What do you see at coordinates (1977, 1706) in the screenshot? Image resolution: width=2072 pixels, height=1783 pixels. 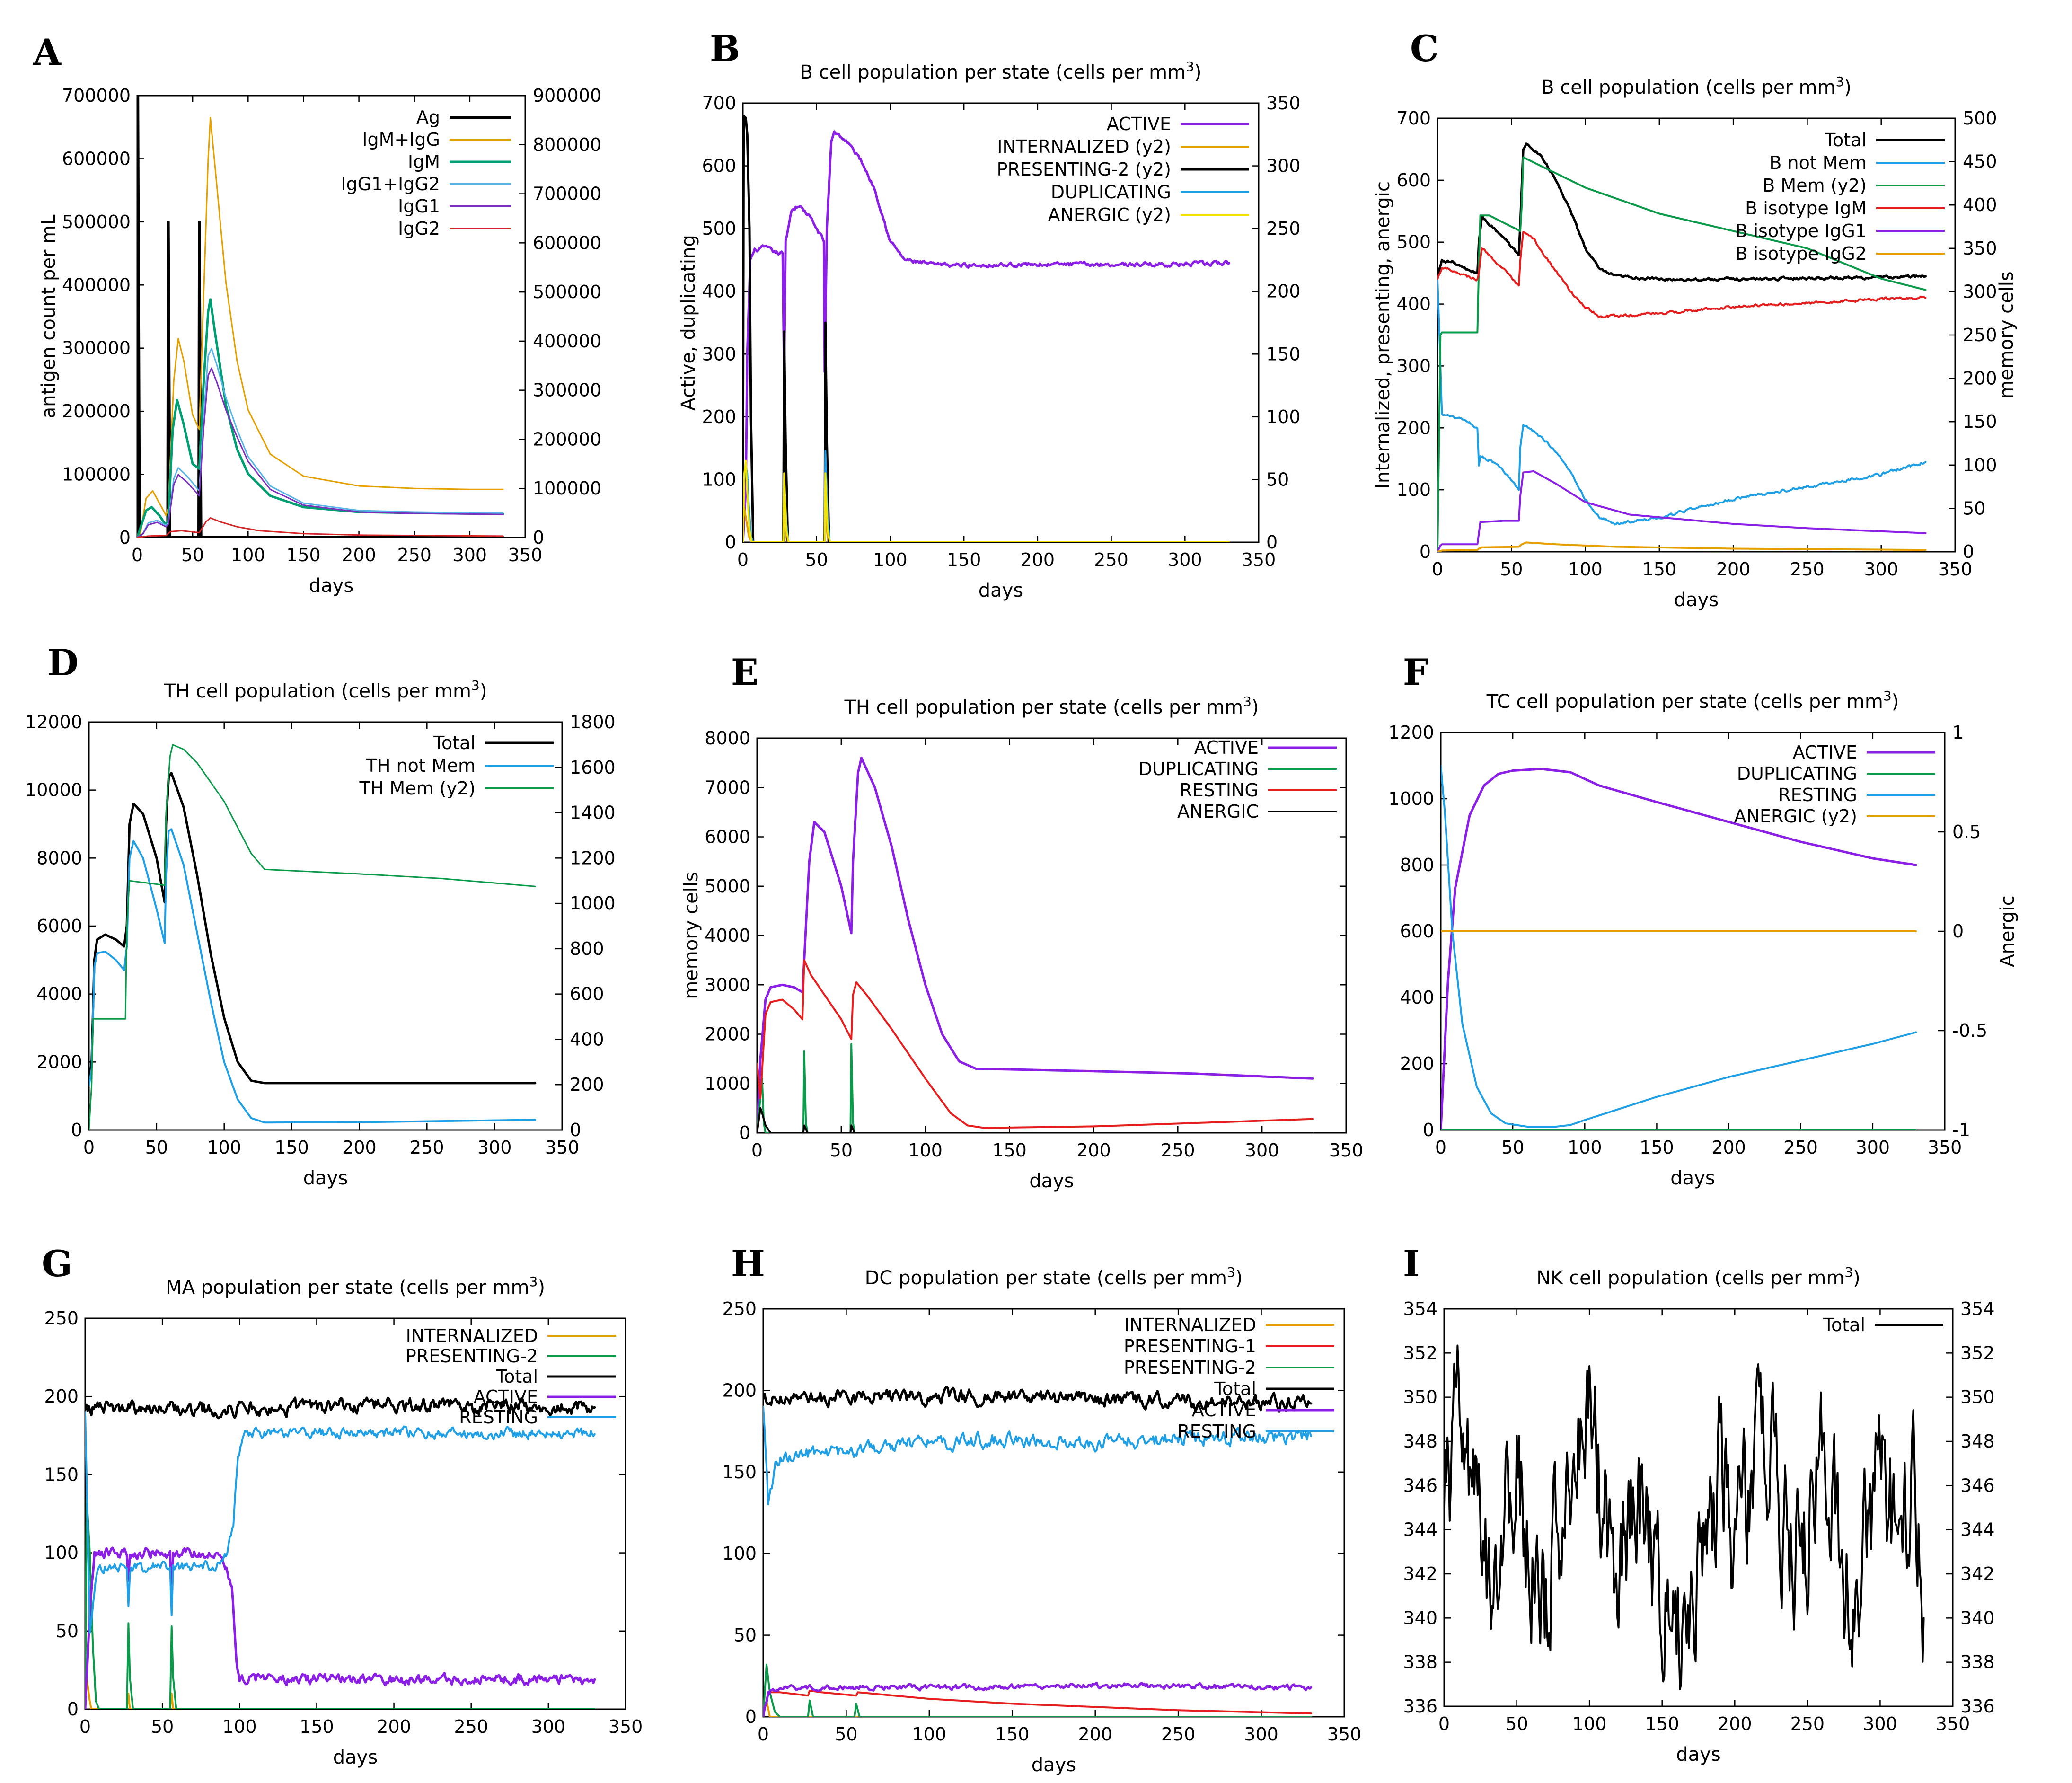 I see `y2-tick-label: 336` at bounding box center [1977, 1706].